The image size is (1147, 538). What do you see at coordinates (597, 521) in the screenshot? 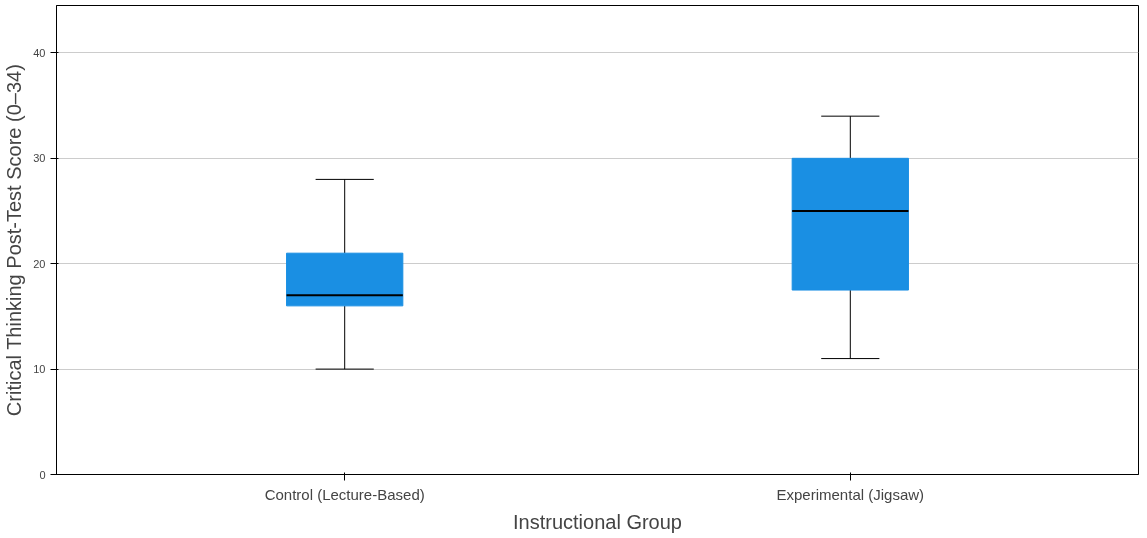
I see `x-axis-title: Instructional Group` at bounding box center [597, 521].